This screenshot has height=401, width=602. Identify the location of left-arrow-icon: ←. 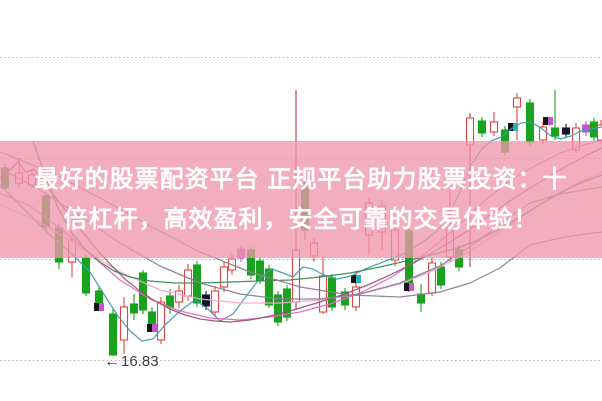
(112, 361).